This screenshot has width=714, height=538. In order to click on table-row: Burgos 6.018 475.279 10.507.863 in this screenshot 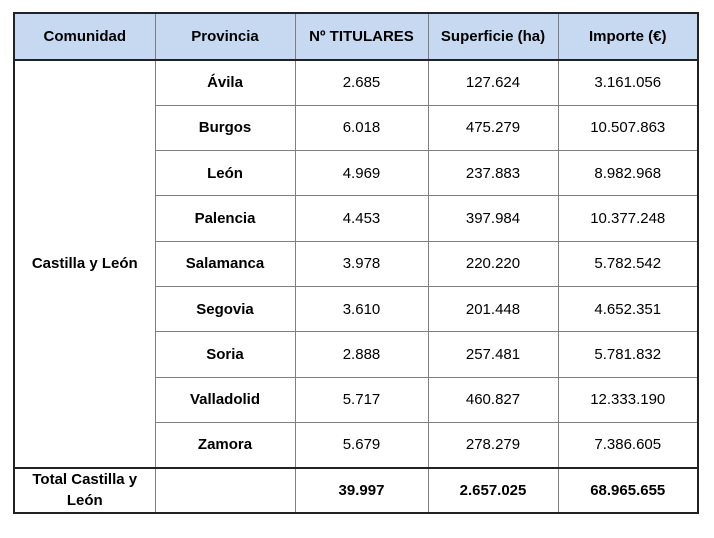, I will do `click(356, 128)`.